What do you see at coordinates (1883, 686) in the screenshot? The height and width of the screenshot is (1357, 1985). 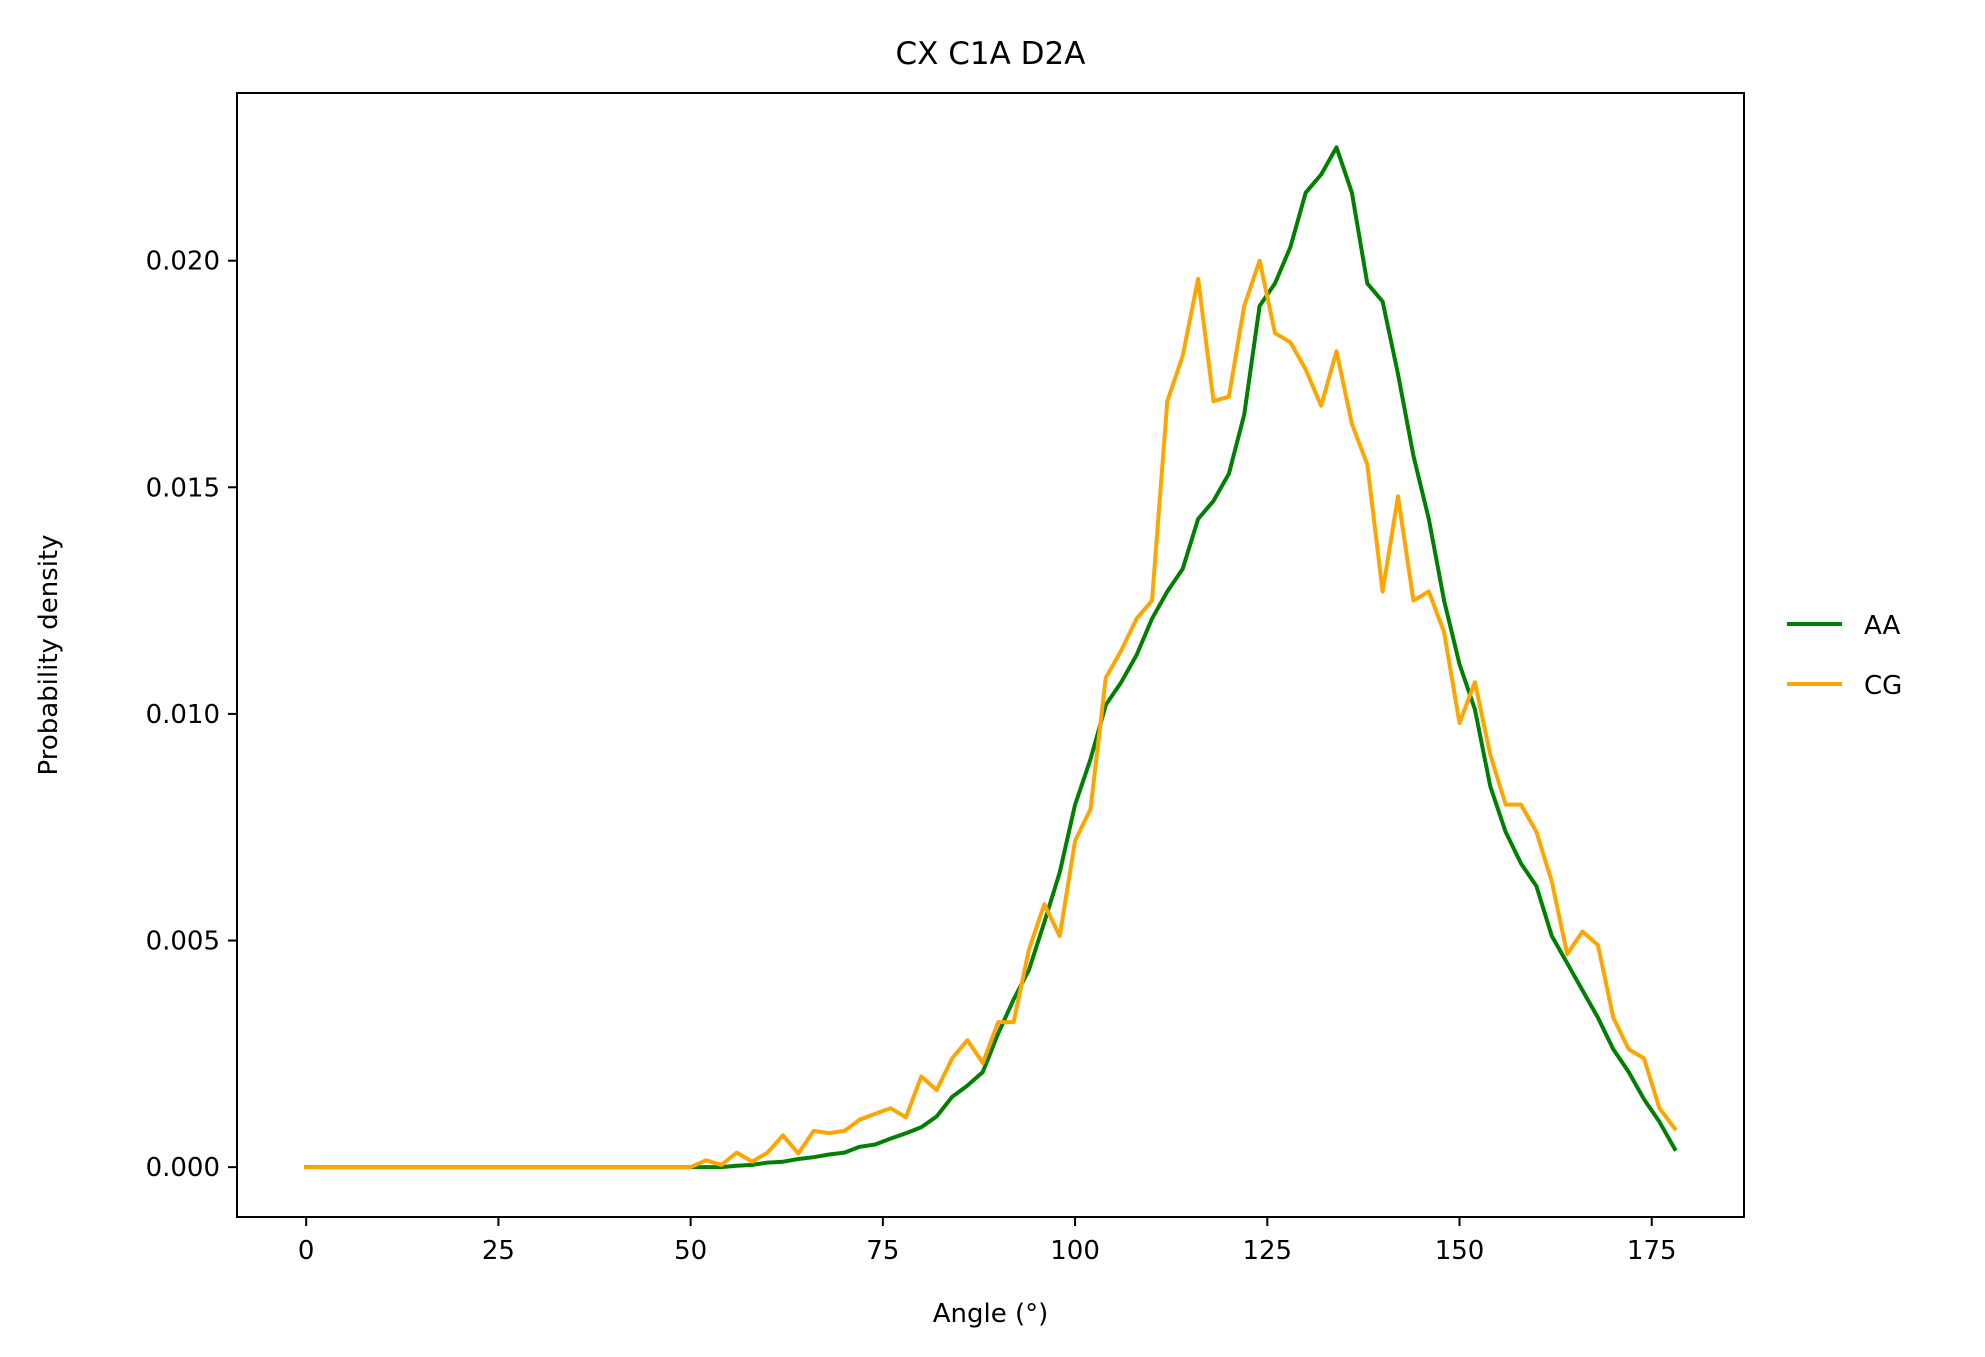 I see `legend-label-cg: CG` at bounding box center [1883, 686].